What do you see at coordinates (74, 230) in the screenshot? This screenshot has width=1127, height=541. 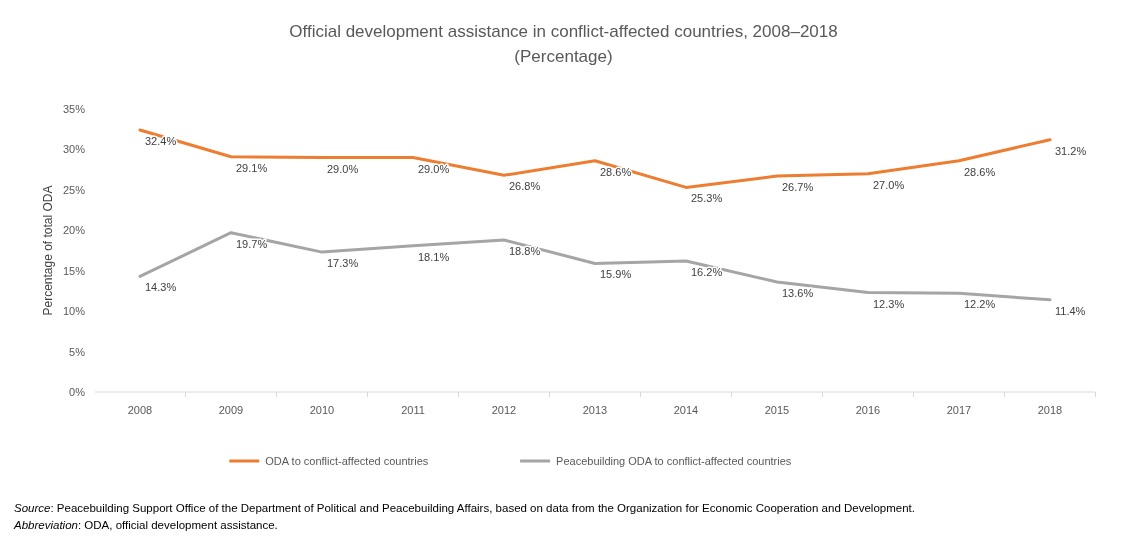 I see `y-tick-label: 20%` at bounding box center [74, 230].